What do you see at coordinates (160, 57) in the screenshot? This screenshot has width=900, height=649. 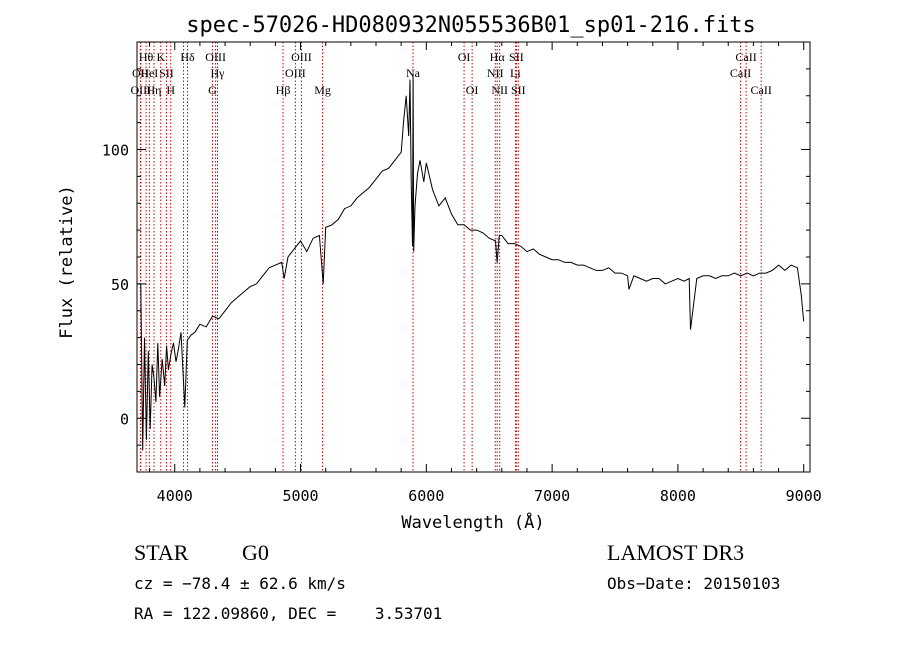 I see `line-marker-label: K` at bounding box center [160, 57].